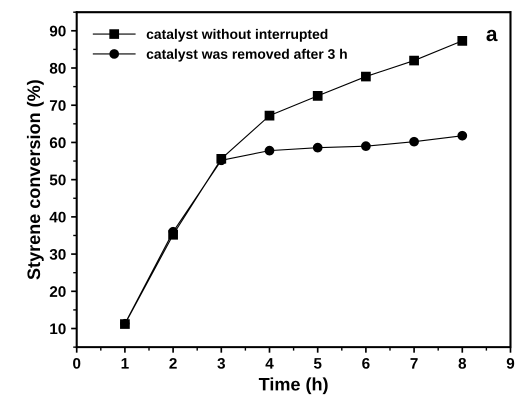  What do you see at coordinates (221, 363) in the screenshot?
I see `x-tick-label: 3` at bounding box center [221, 363].